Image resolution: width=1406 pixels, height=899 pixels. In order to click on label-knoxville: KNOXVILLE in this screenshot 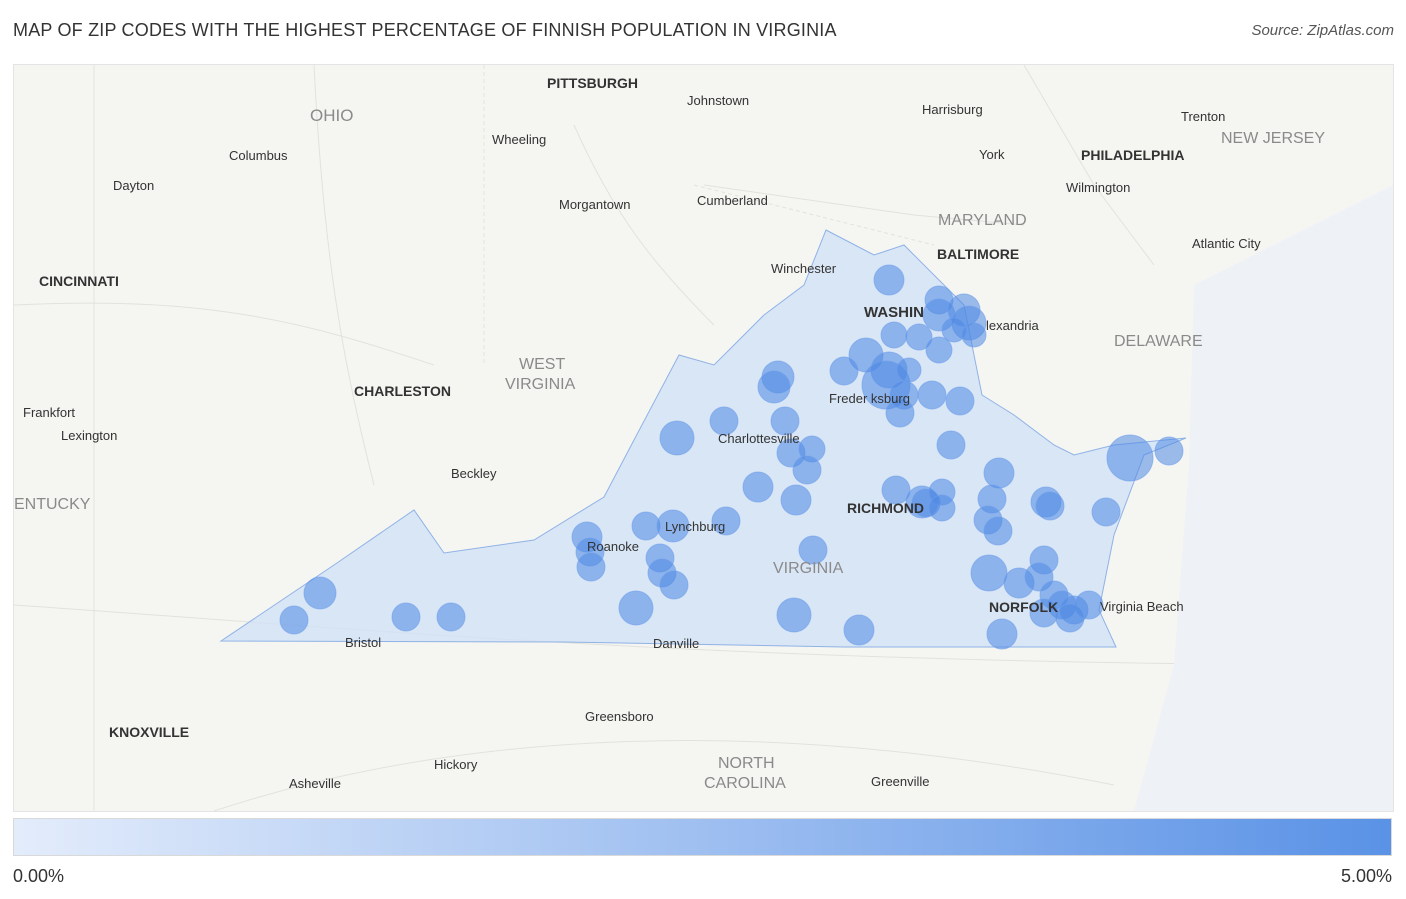, I will do `click(149, 732)`.